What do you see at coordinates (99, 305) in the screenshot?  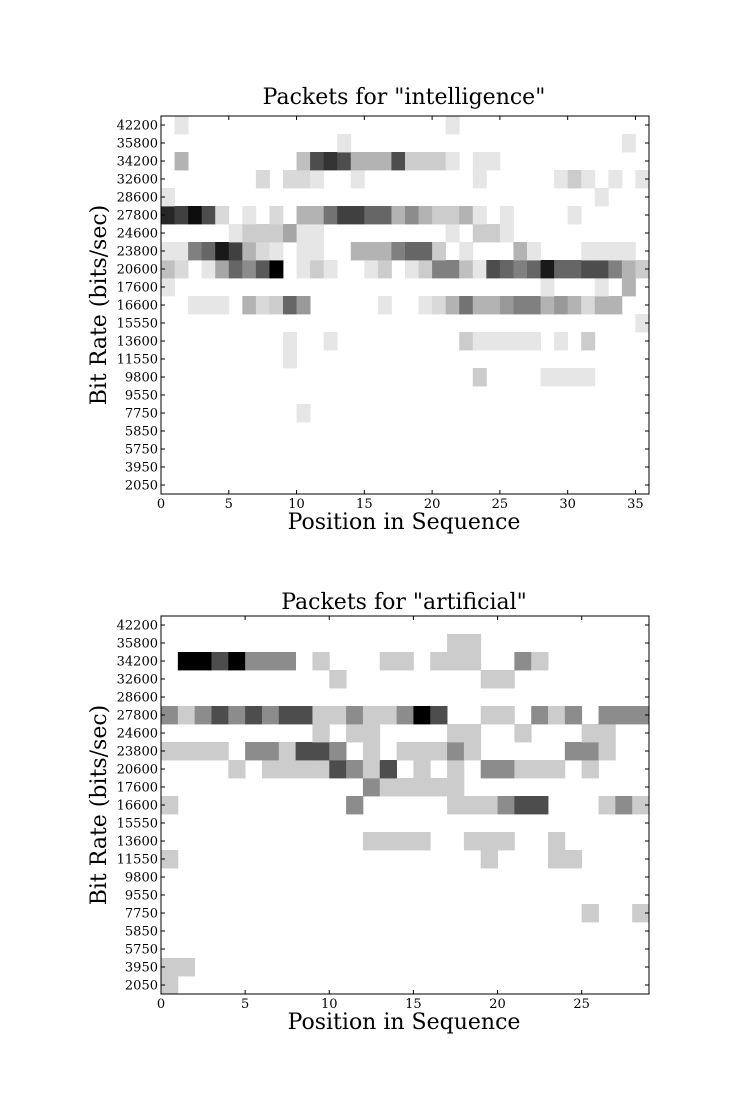 I see `y-axis-label: Bit Rate (bits/sec)` at bounding box center [99, 305].